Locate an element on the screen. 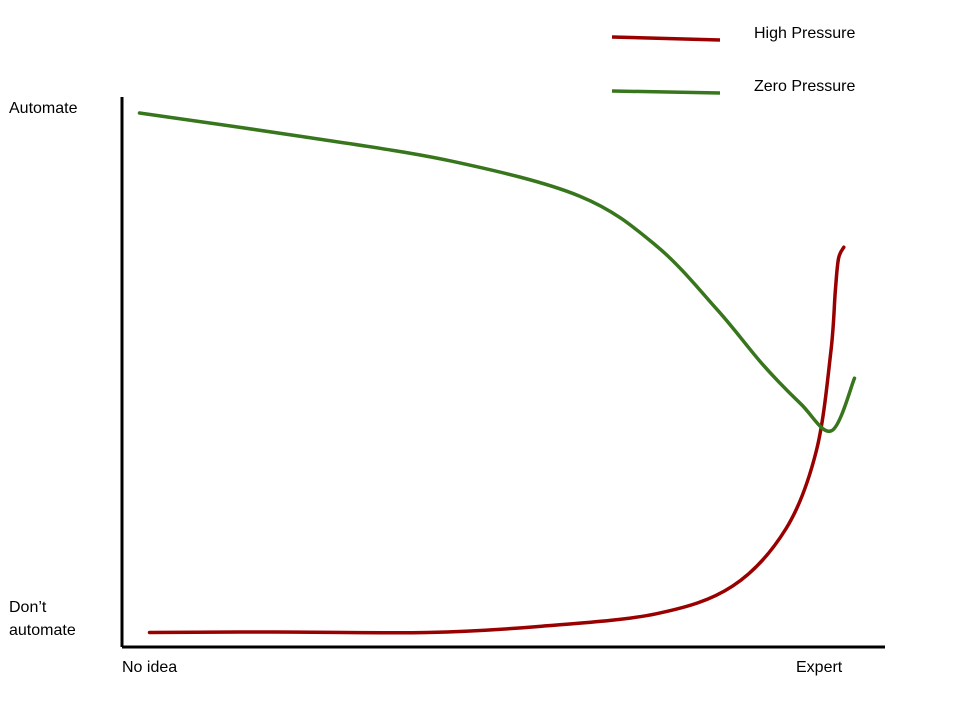 This screenshot has width=960, height=720. y-tick-label-top: Automate is located at coordinates (43, 108).